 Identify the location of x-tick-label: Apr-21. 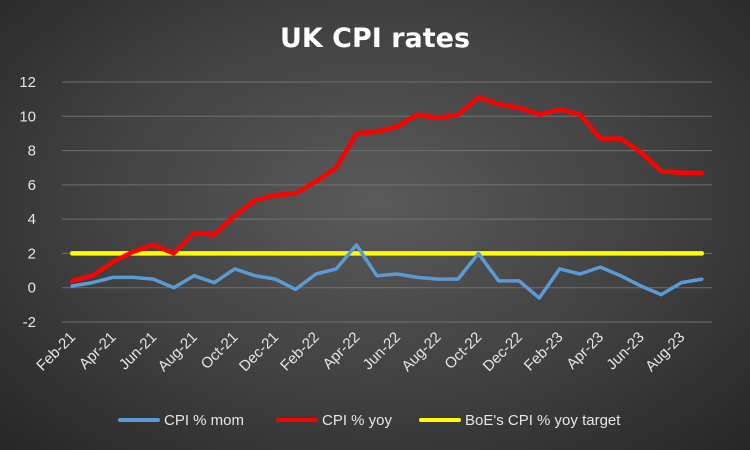
(98, 351).